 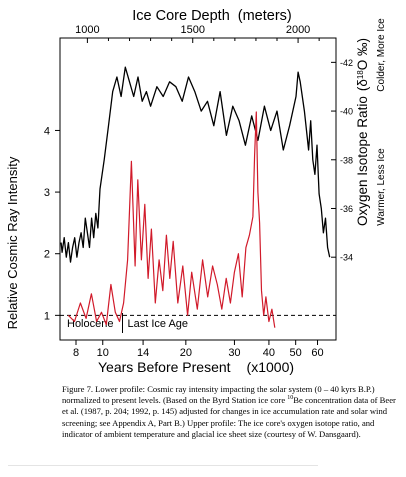 What do you see at coordinates (346, 258) in the screenshot?
I see `right-axis-tick-label: -34` at bounding box center [346, 258].